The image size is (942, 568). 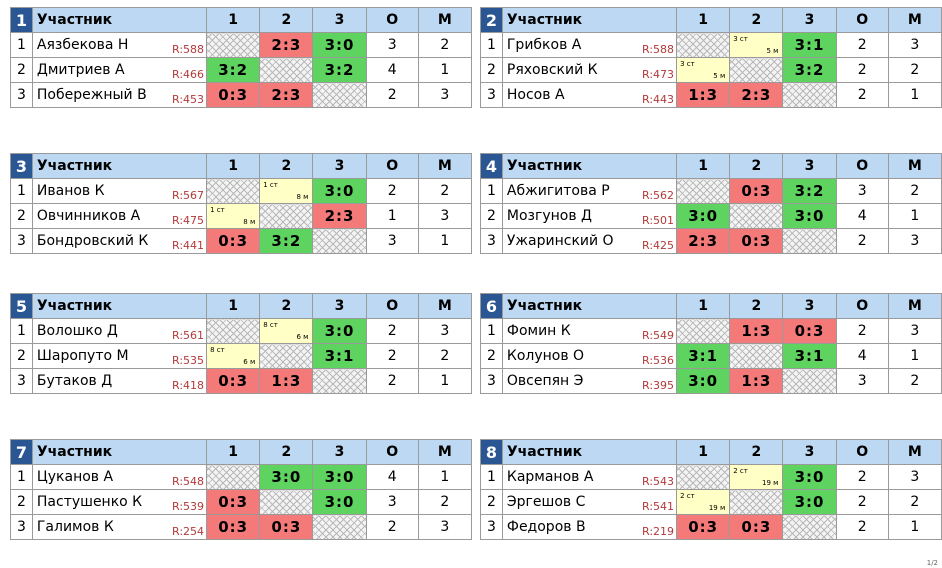 I want to click on match-time-label: 19 м, so click(x=770, y=483).